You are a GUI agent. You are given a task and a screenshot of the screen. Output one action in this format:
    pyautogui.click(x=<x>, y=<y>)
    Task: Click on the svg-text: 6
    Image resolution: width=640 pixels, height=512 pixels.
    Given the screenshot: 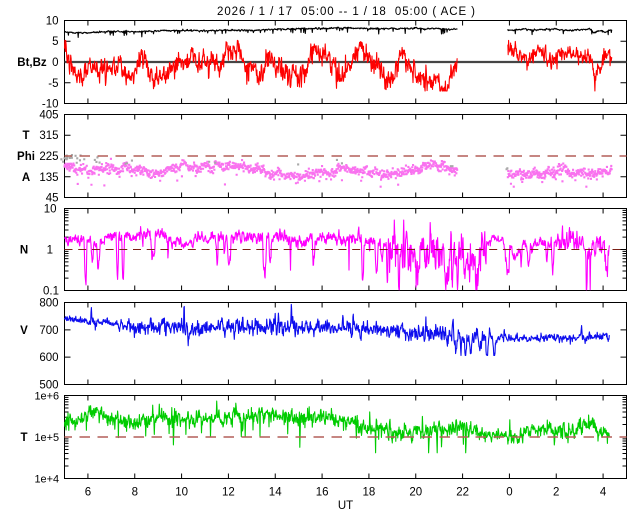 What is the action you would take?
    pyautogui.click(x=88, y=493)
    